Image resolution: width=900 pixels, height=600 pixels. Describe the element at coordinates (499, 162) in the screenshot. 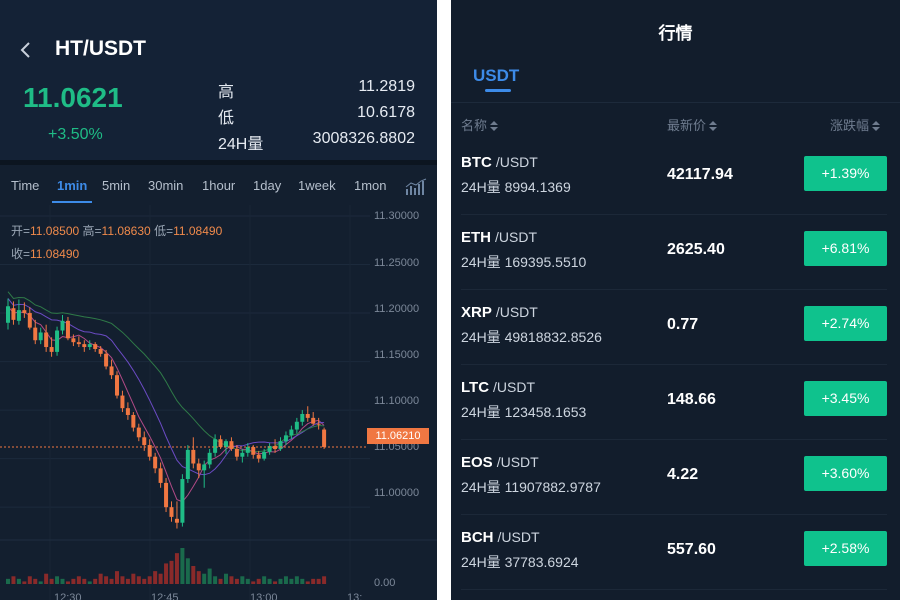

I see `symbol: BTC/USDT` at that location.